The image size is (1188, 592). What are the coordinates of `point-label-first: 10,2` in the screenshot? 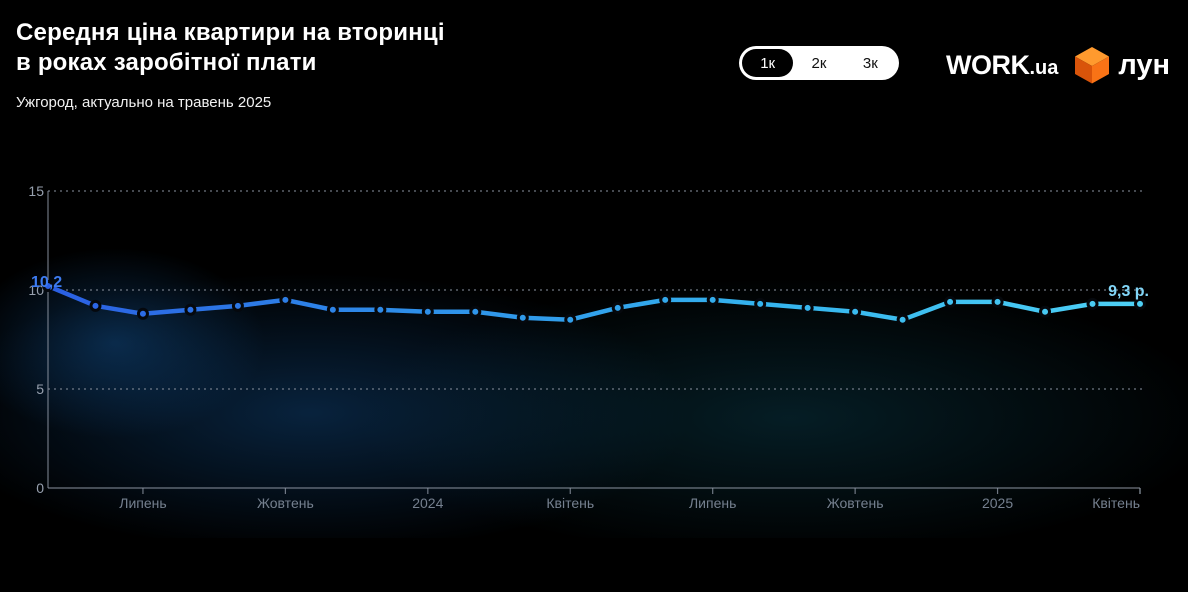 It's located at (46, 282).